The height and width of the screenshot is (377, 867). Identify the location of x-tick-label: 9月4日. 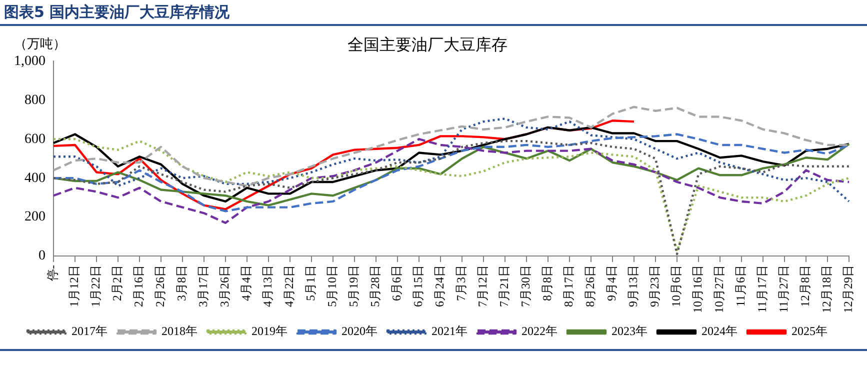
(611, 283).